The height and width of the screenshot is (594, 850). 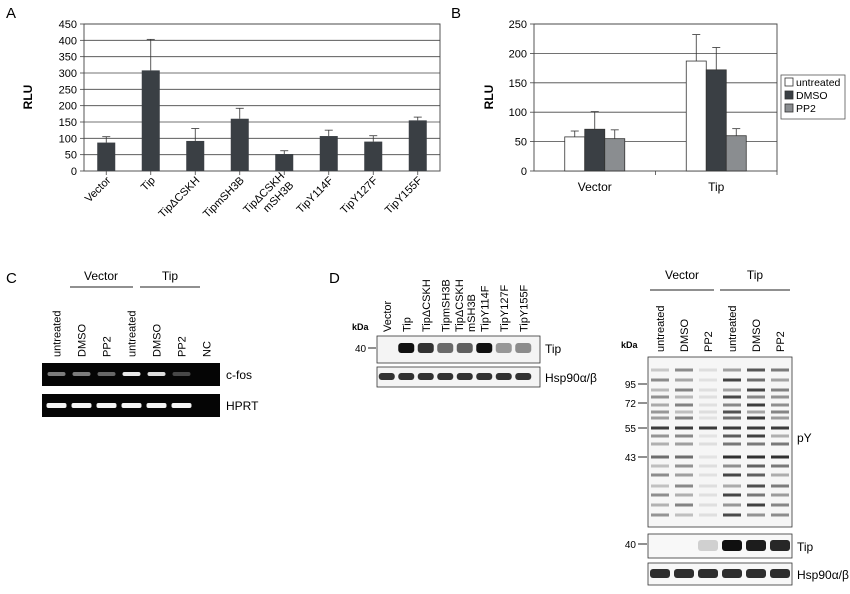 I want to click on blot-d1-lane-label: TipY127F, so click(x=505, y=308).